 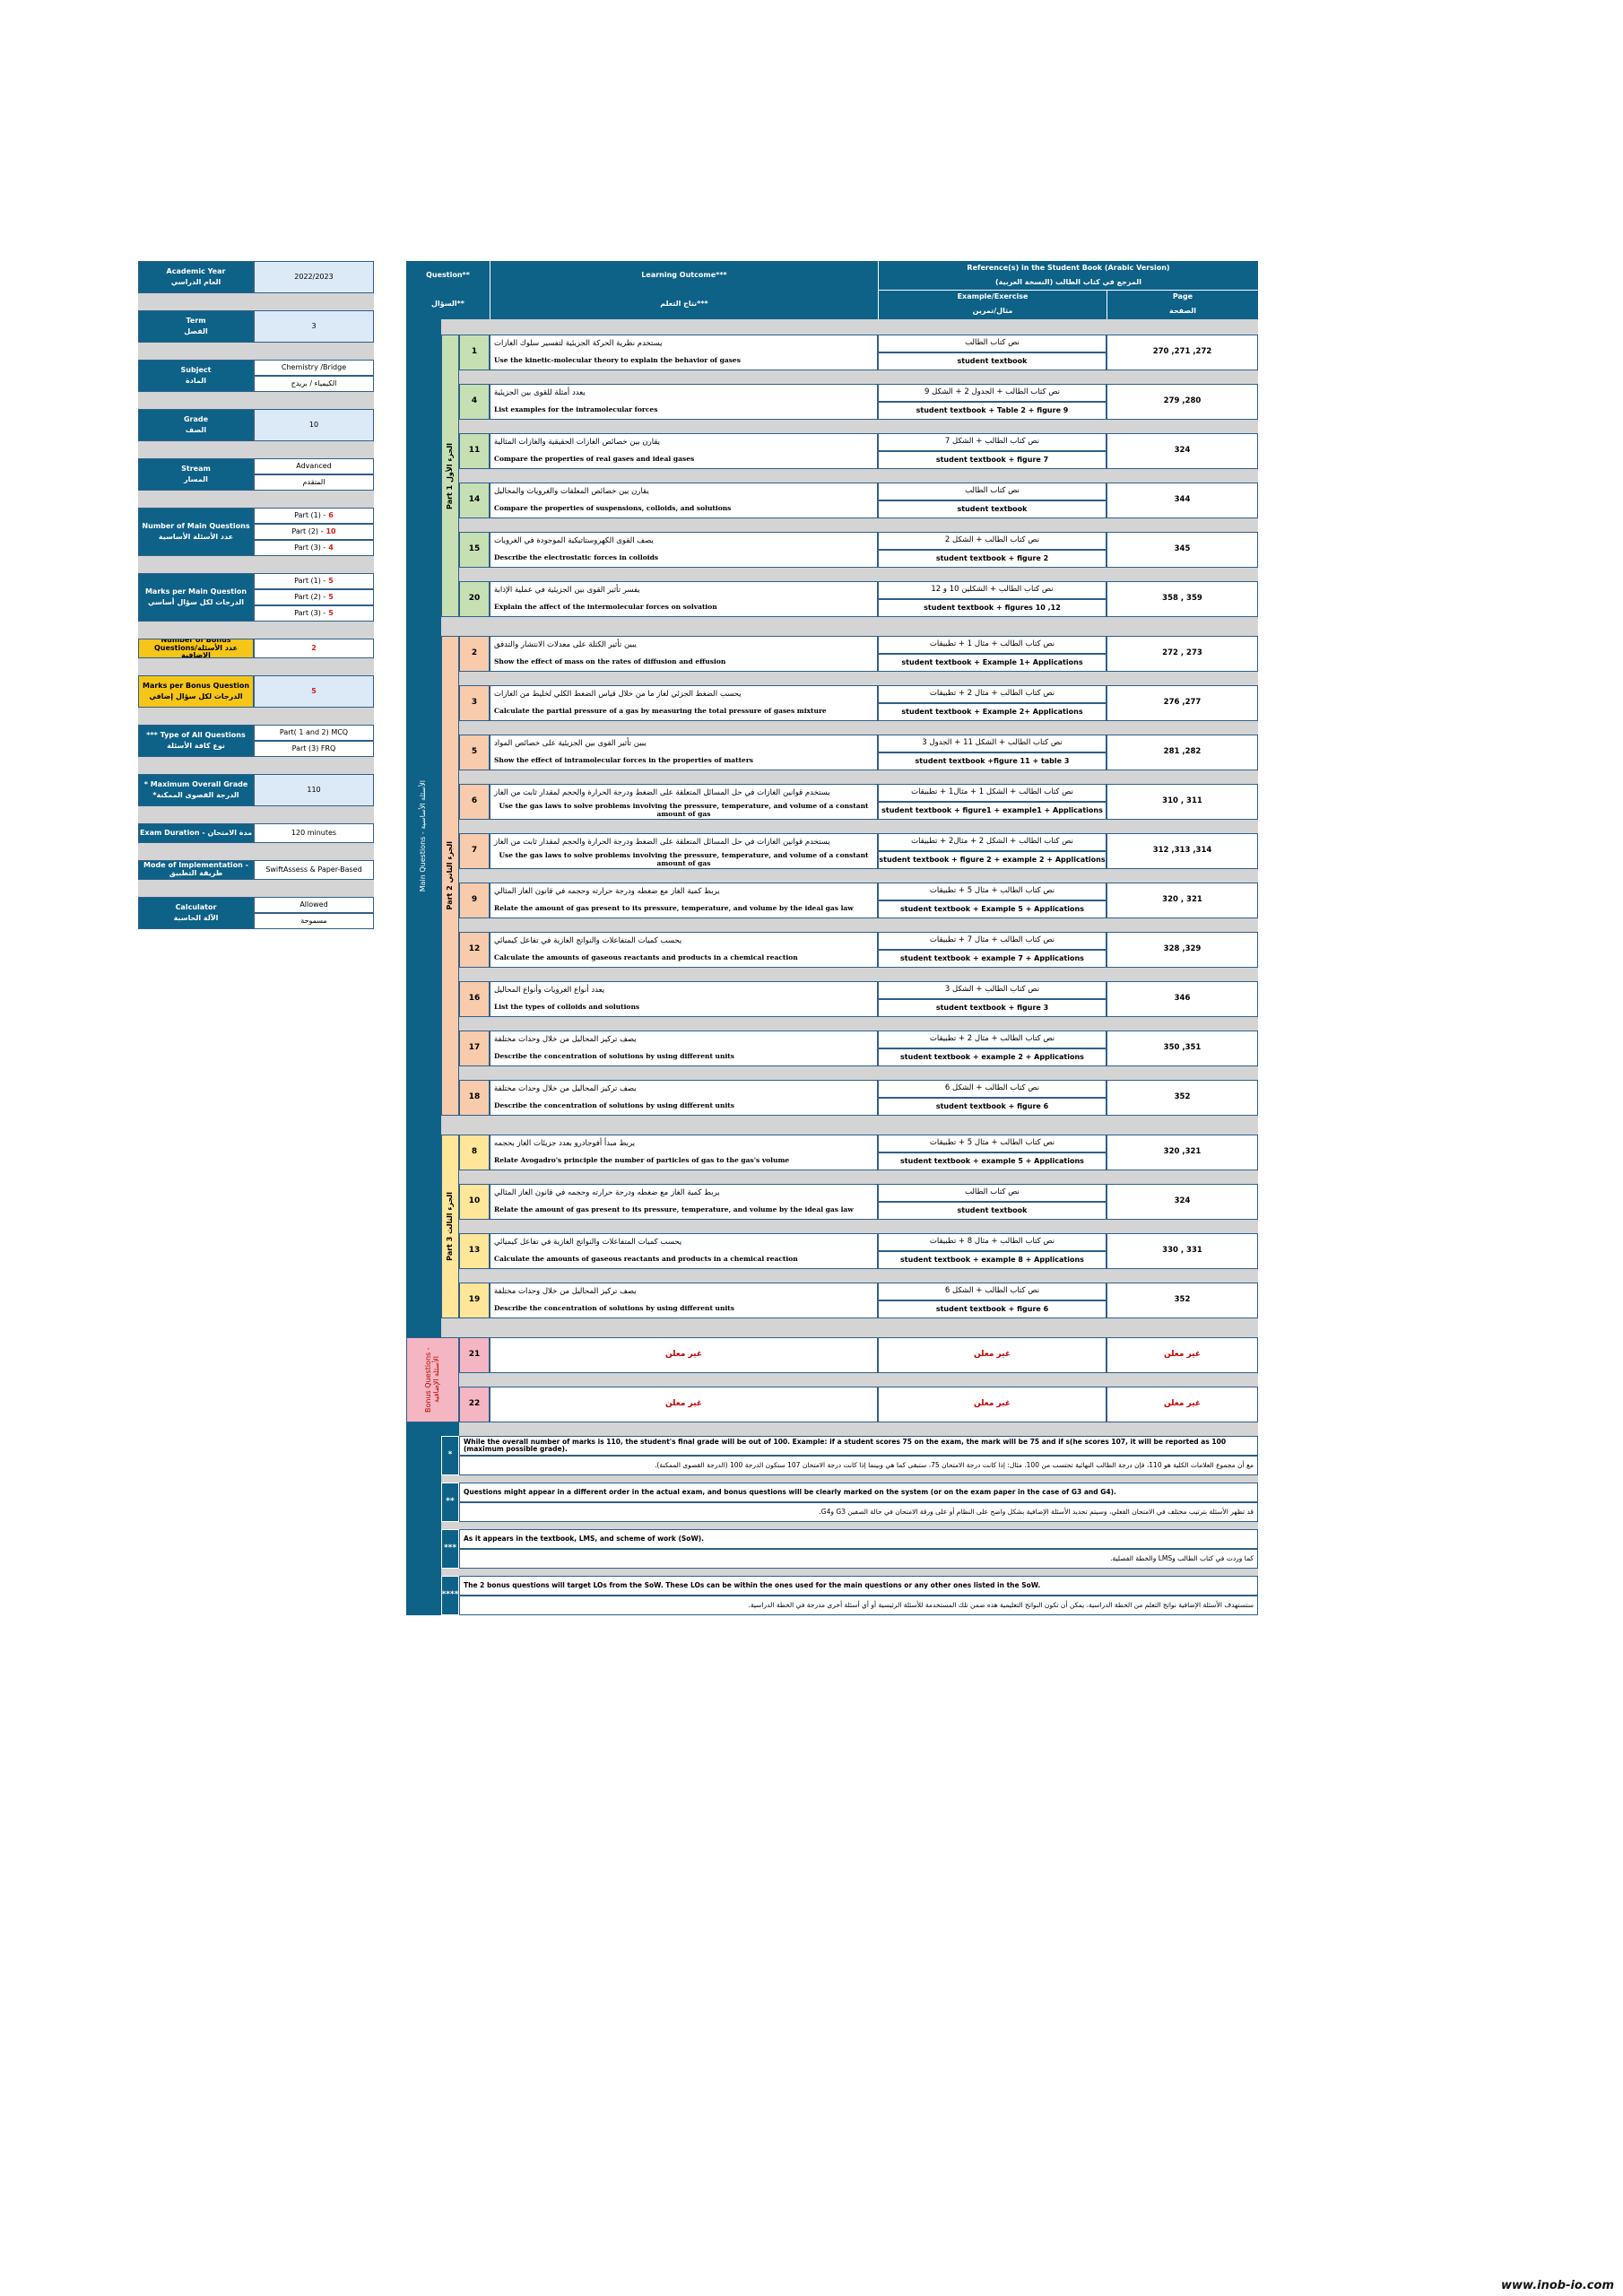 What do you see at coordinates (196, 906) in the screenshot?
I see `label-en: Calculator` at bounding box center [196, 906].